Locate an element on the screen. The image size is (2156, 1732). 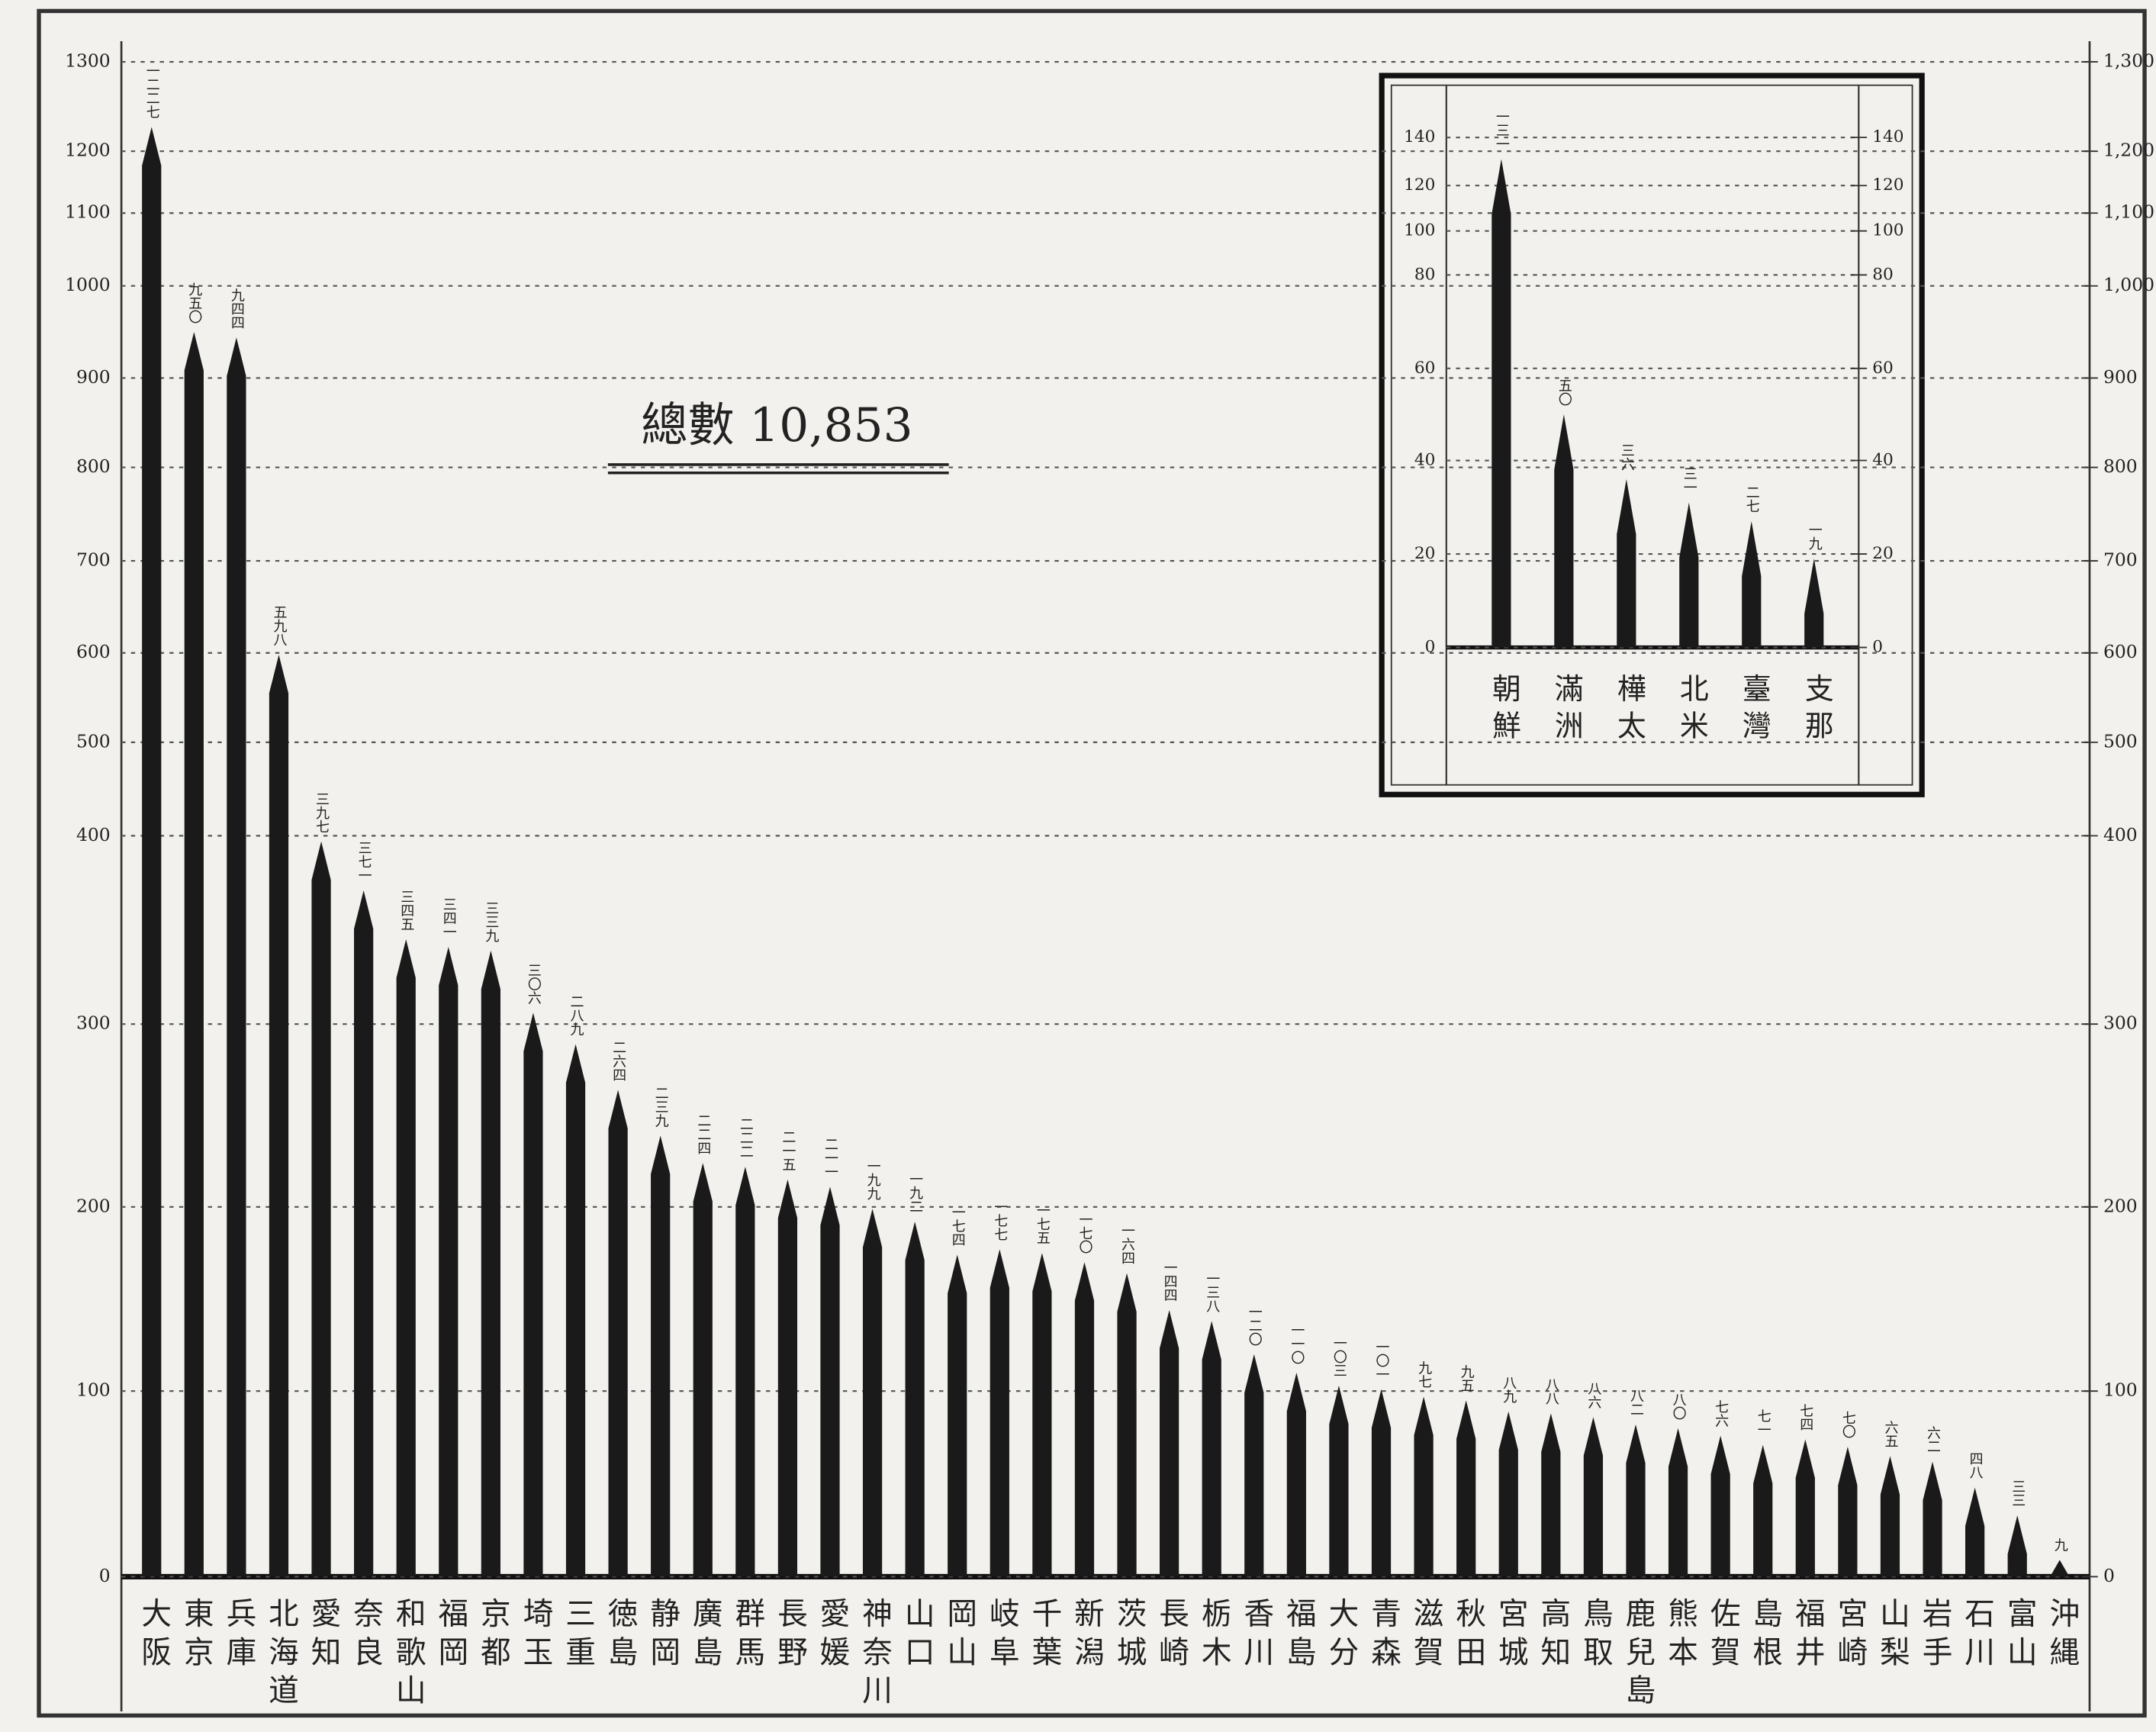
y2-tick-label: 20 is located at coordinates (1883, 553).